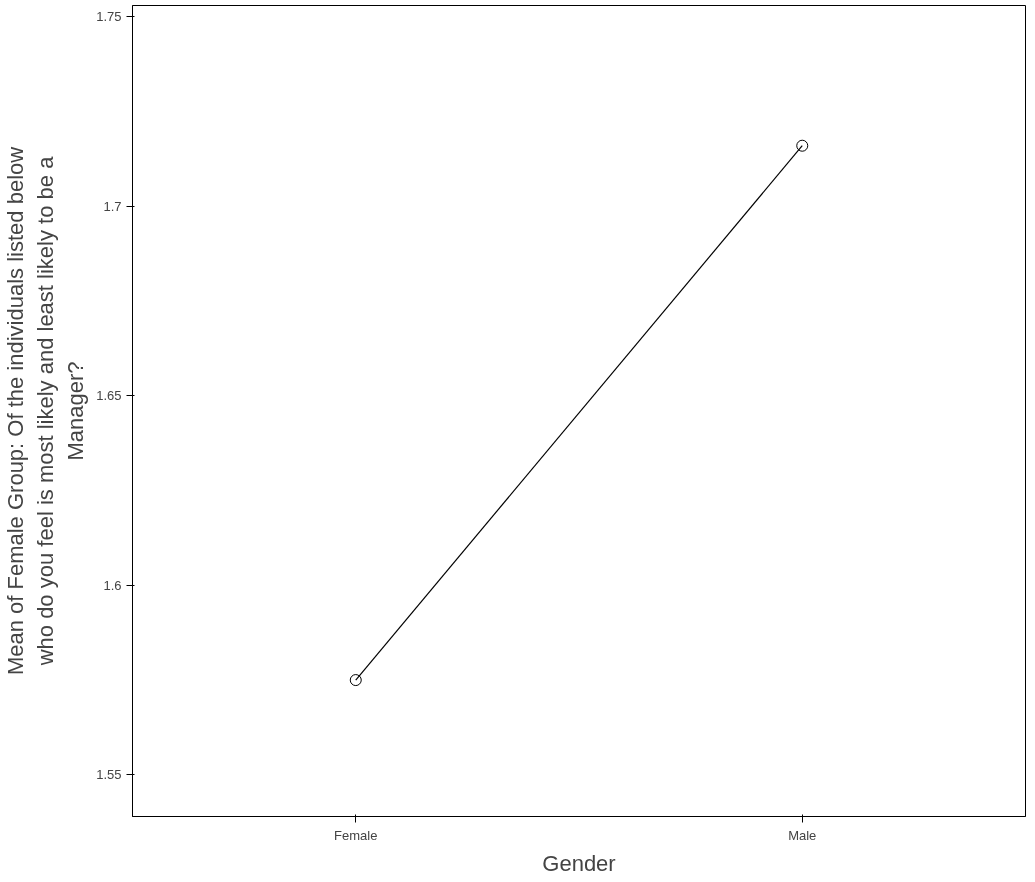 This screenshot has width=1035, height=882. Describe the element at coordinates (802, 835) in the screenshot. I see `x-tick-label: Male` at that location.